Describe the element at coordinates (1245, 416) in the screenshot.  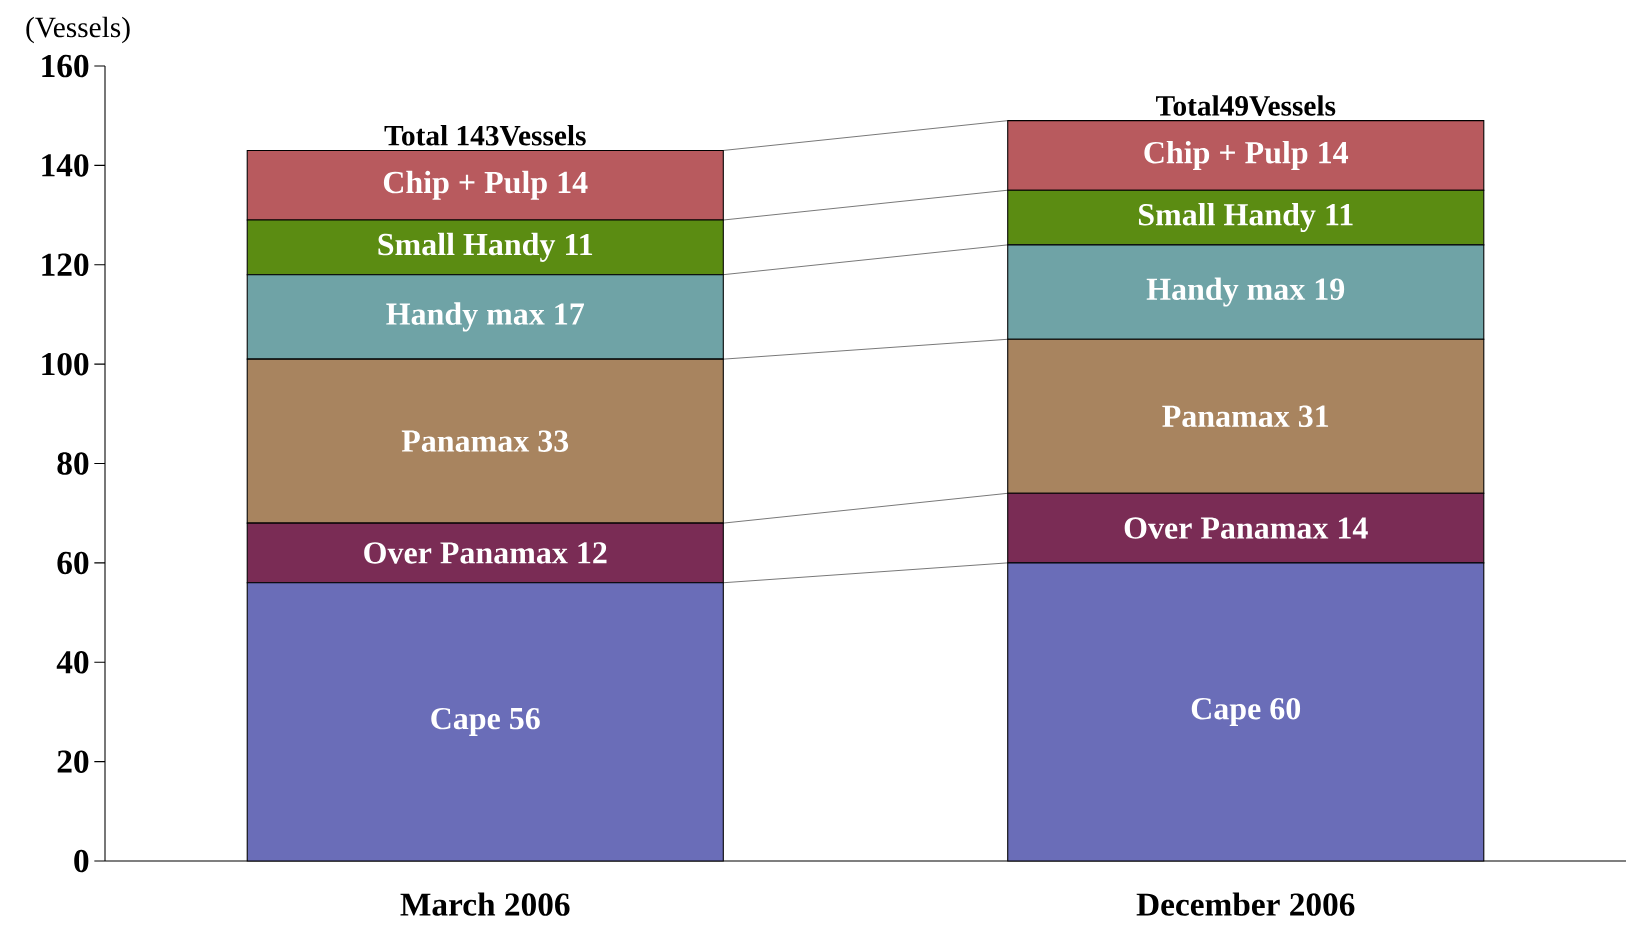
I see `data-label: Panamax 31` at that location.